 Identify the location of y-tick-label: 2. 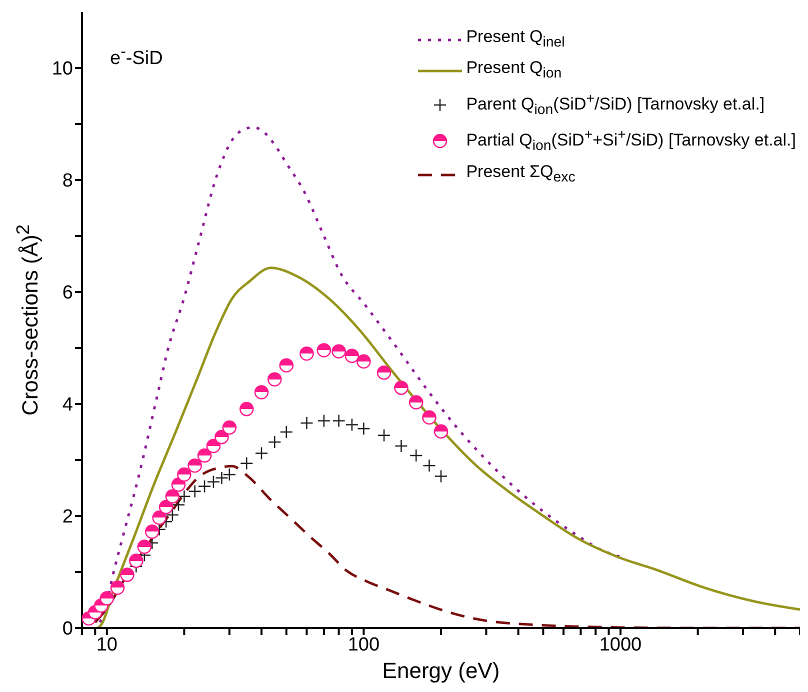
(67, 517).